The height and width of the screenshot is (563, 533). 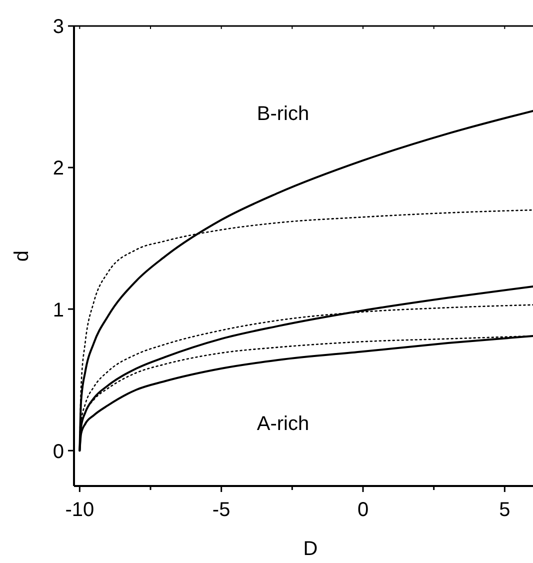 I want to click on annotation: A-rich, so click(x=283, y=424).